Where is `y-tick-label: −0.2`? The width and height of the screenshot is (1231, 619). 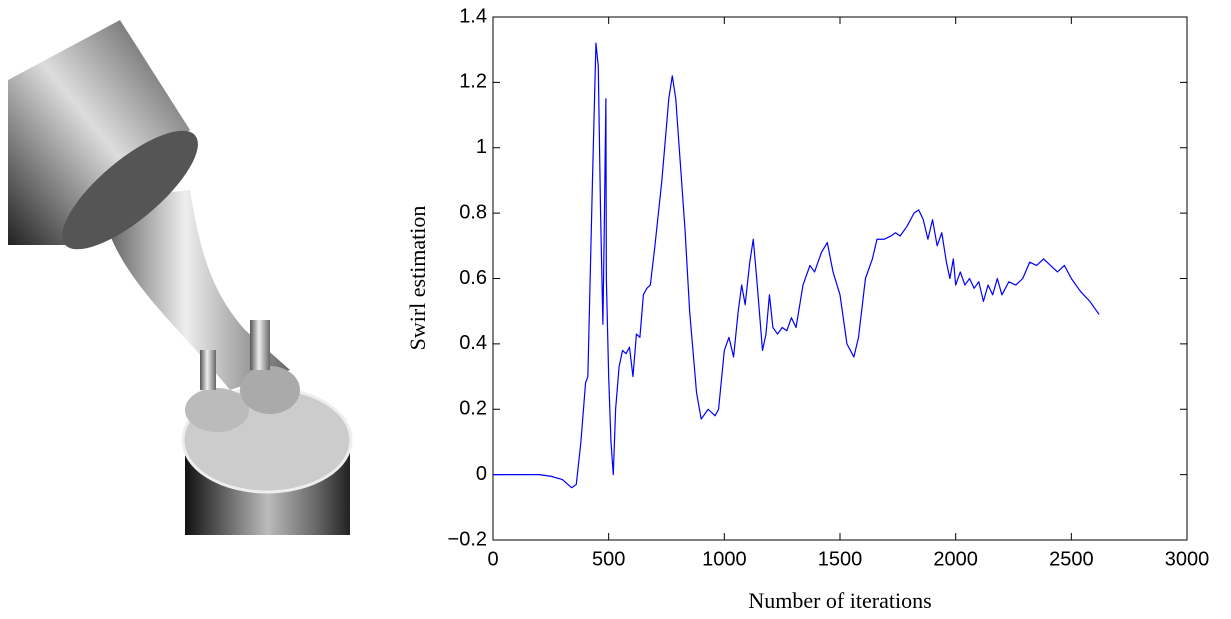 y-tick-label: −0.2 is located at coordinates (467, 539).